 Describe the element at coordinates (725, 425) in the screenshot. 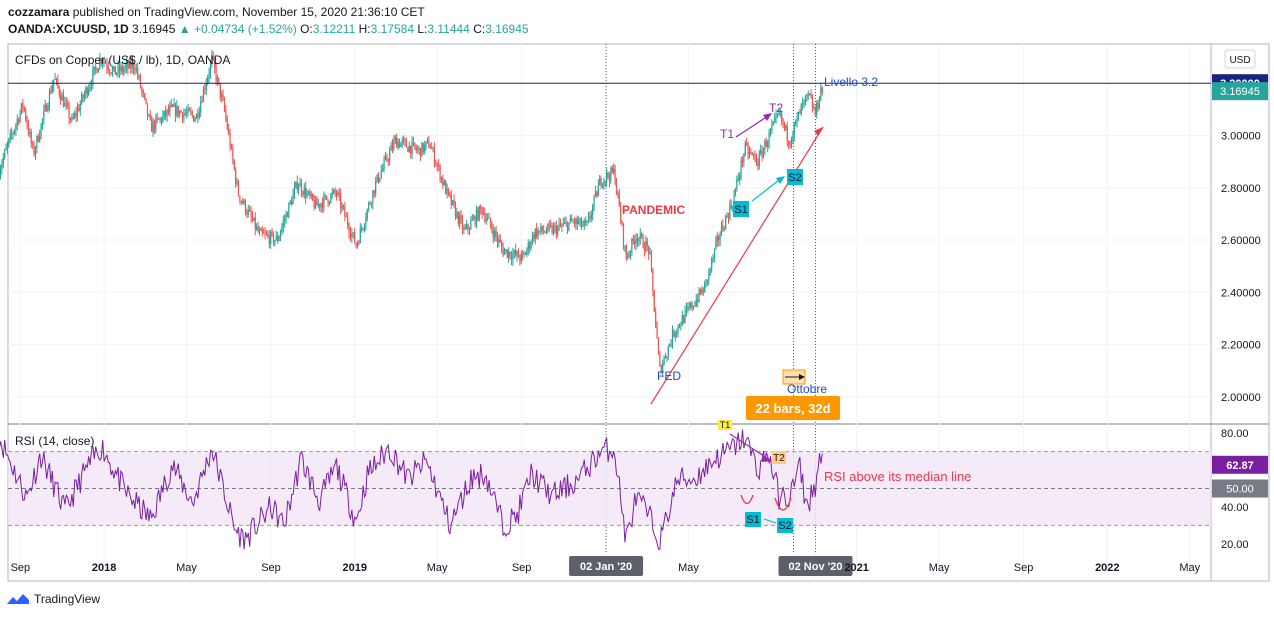

I see `rsi-t1-label: T1` at that location.